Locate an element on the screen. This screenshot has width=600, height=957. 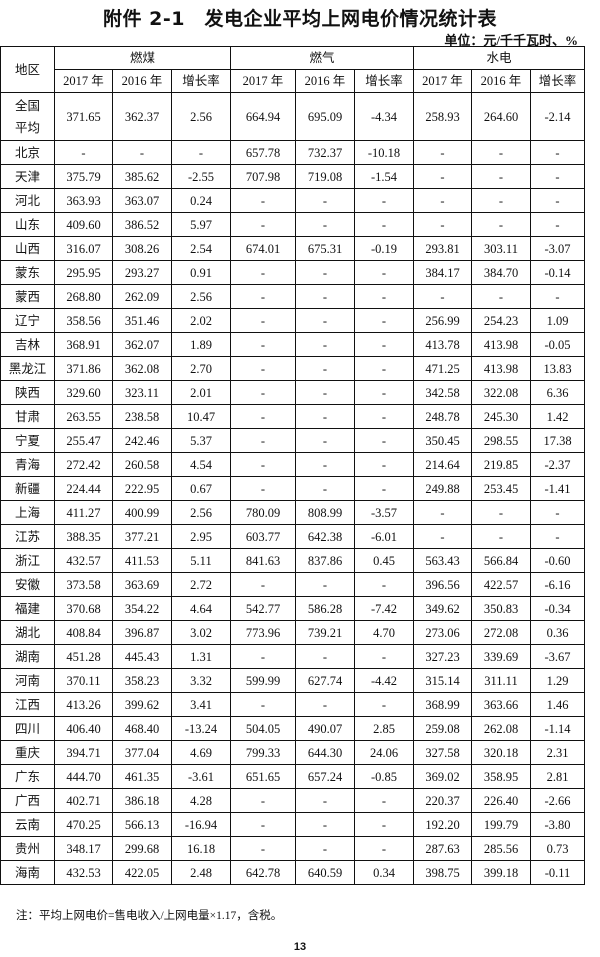
value-cell: -6.01 is located at coordinates (384, 536).